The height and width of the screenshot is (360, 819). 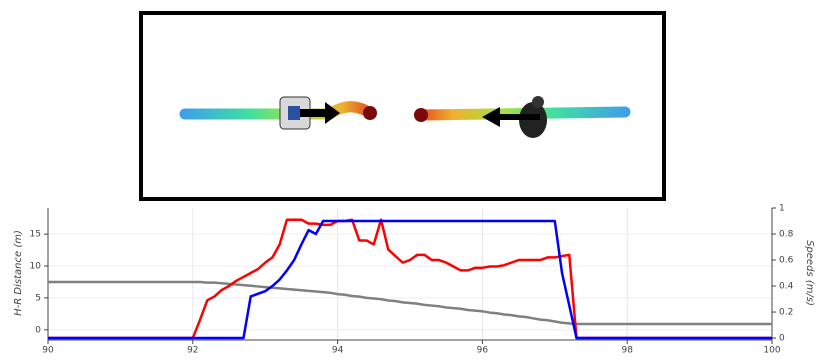 What do you see at coordinates (192, 351) in the screenshot?
I see `x-tick-label: 92` at bounding box center [192, 351].